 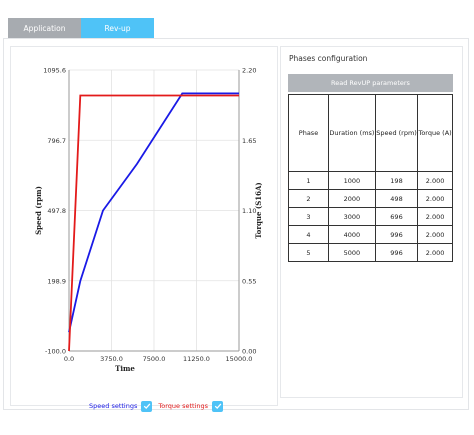 I want to click on y2-axis-title: Torque (S16A), so click(x=258, y=210).